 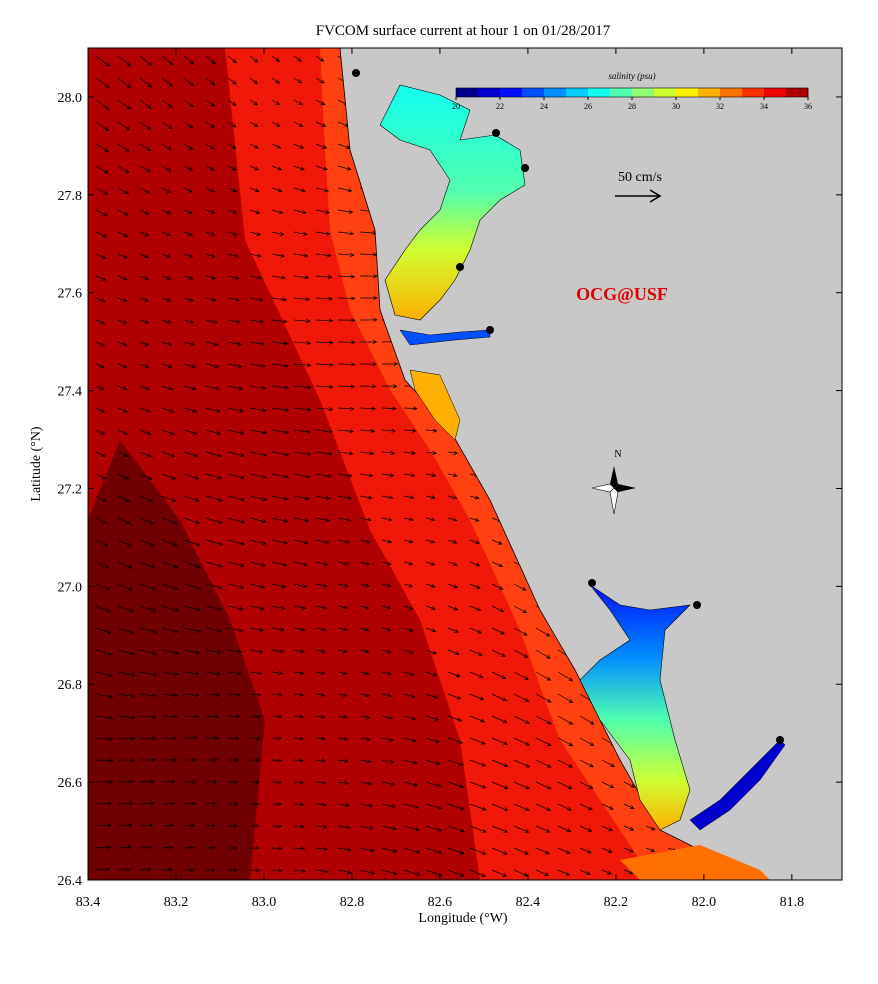 What do you see at coordinates (792, 902) in the screenshot?
I see `x-tick-label: 81.8` at bounding box center [792, 902].